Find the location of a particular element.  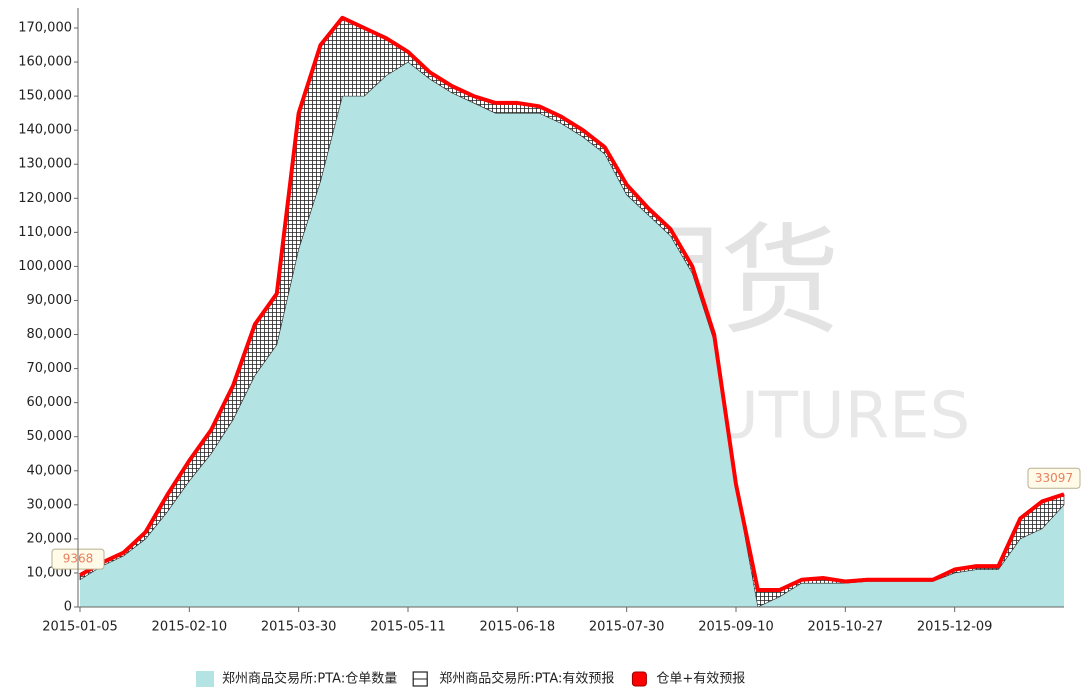

data-label-text: 33097 is located at coordinates (1054, 478).